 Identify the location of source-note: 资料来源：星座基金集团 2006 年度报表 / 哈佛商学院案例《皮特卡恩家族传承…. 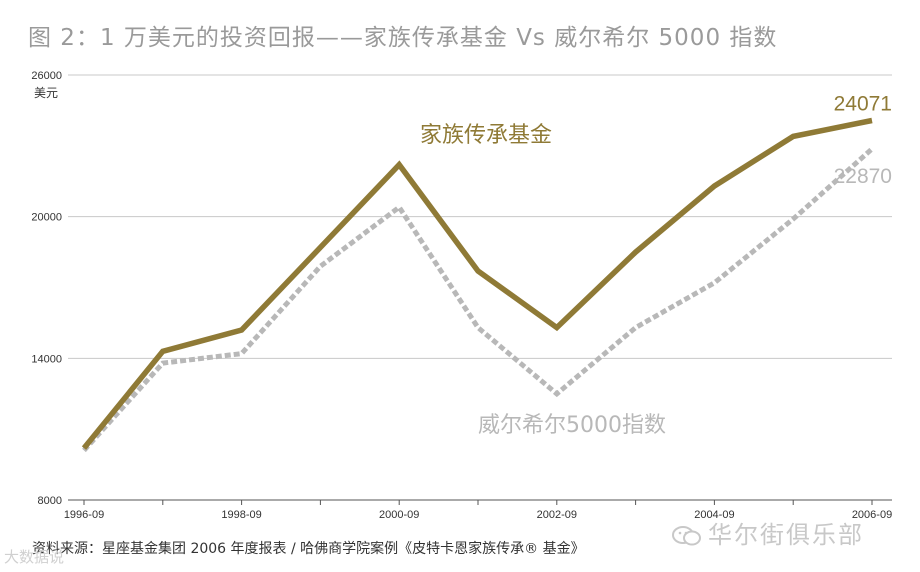
(308, 549).